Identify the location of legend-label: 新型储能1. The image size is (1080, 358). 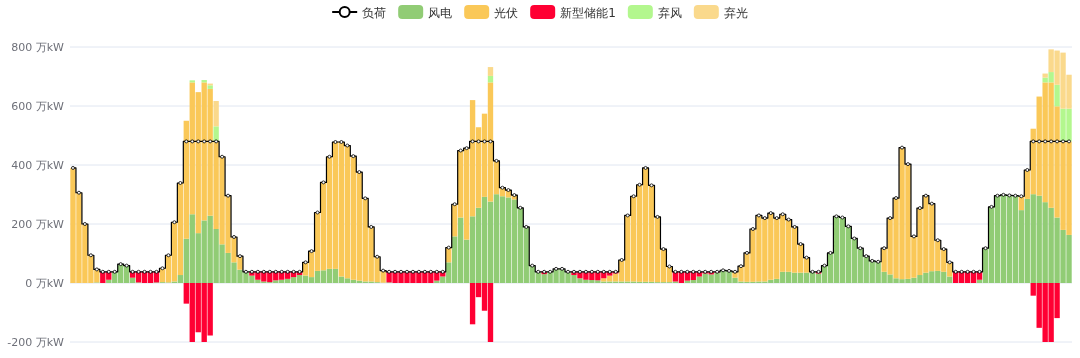
(588, 12).